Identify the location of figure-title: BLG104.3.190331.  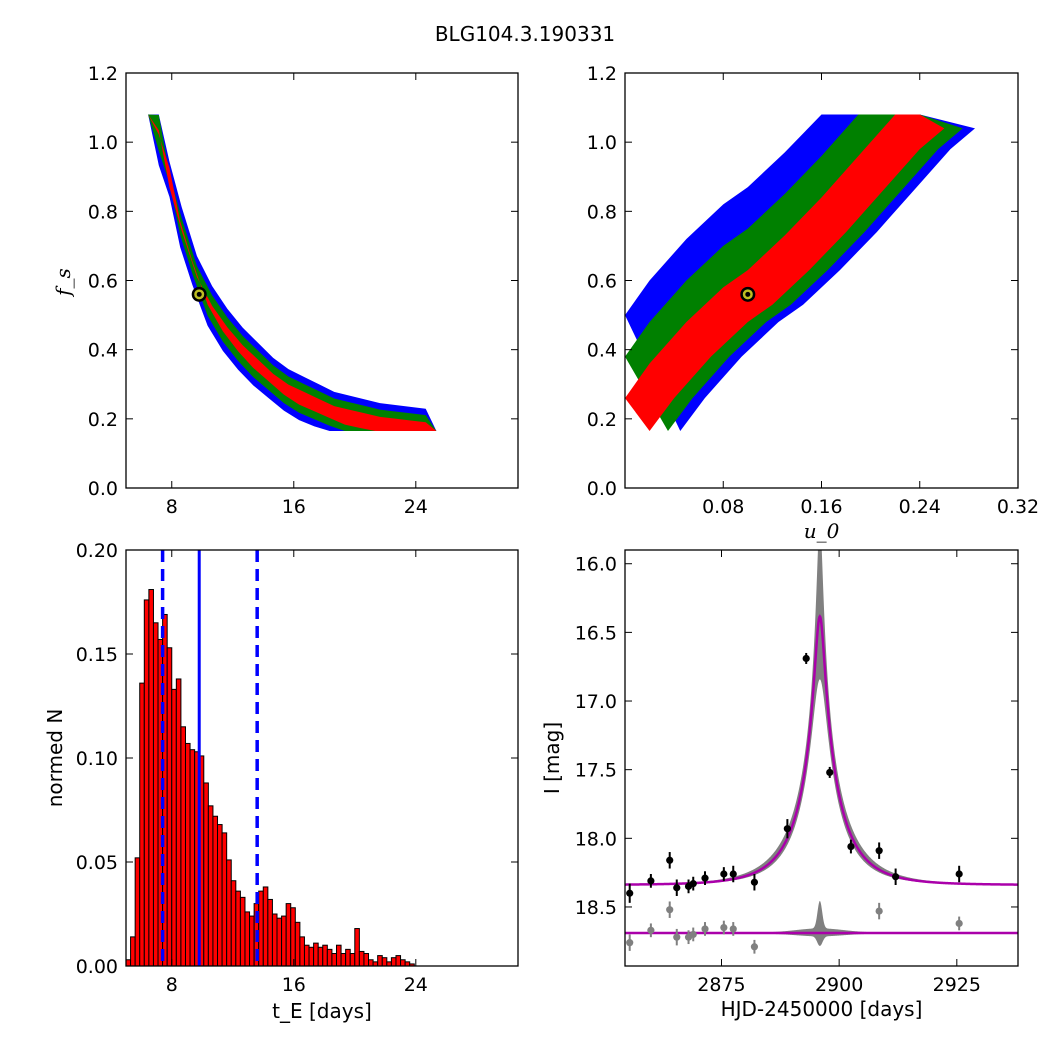
(525, 34).